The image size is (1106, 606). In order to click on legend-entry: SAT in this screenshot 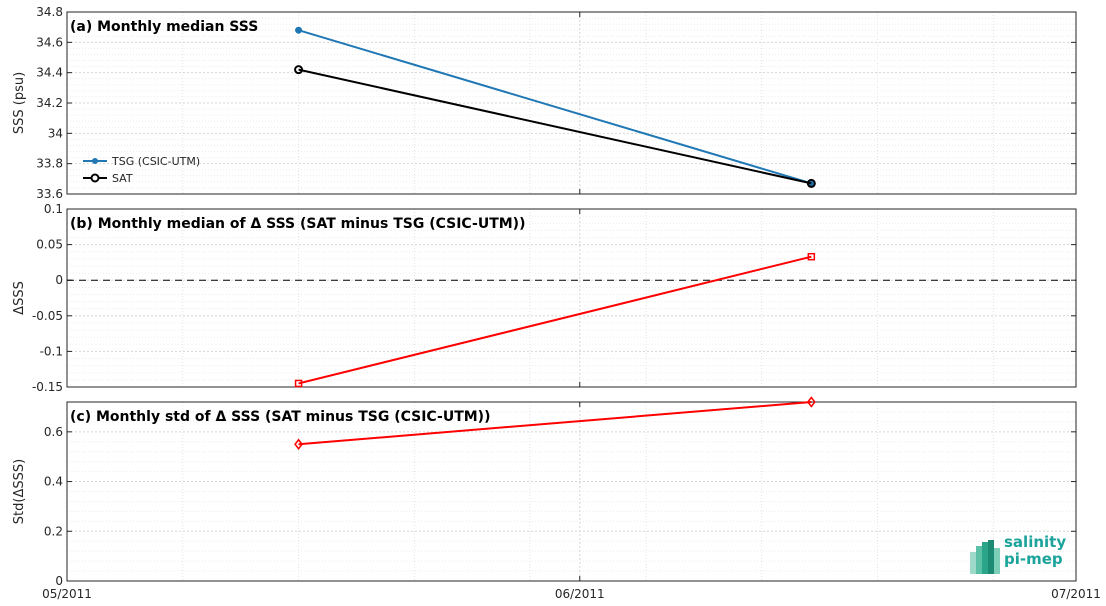, I will do `click(122, 178)`.